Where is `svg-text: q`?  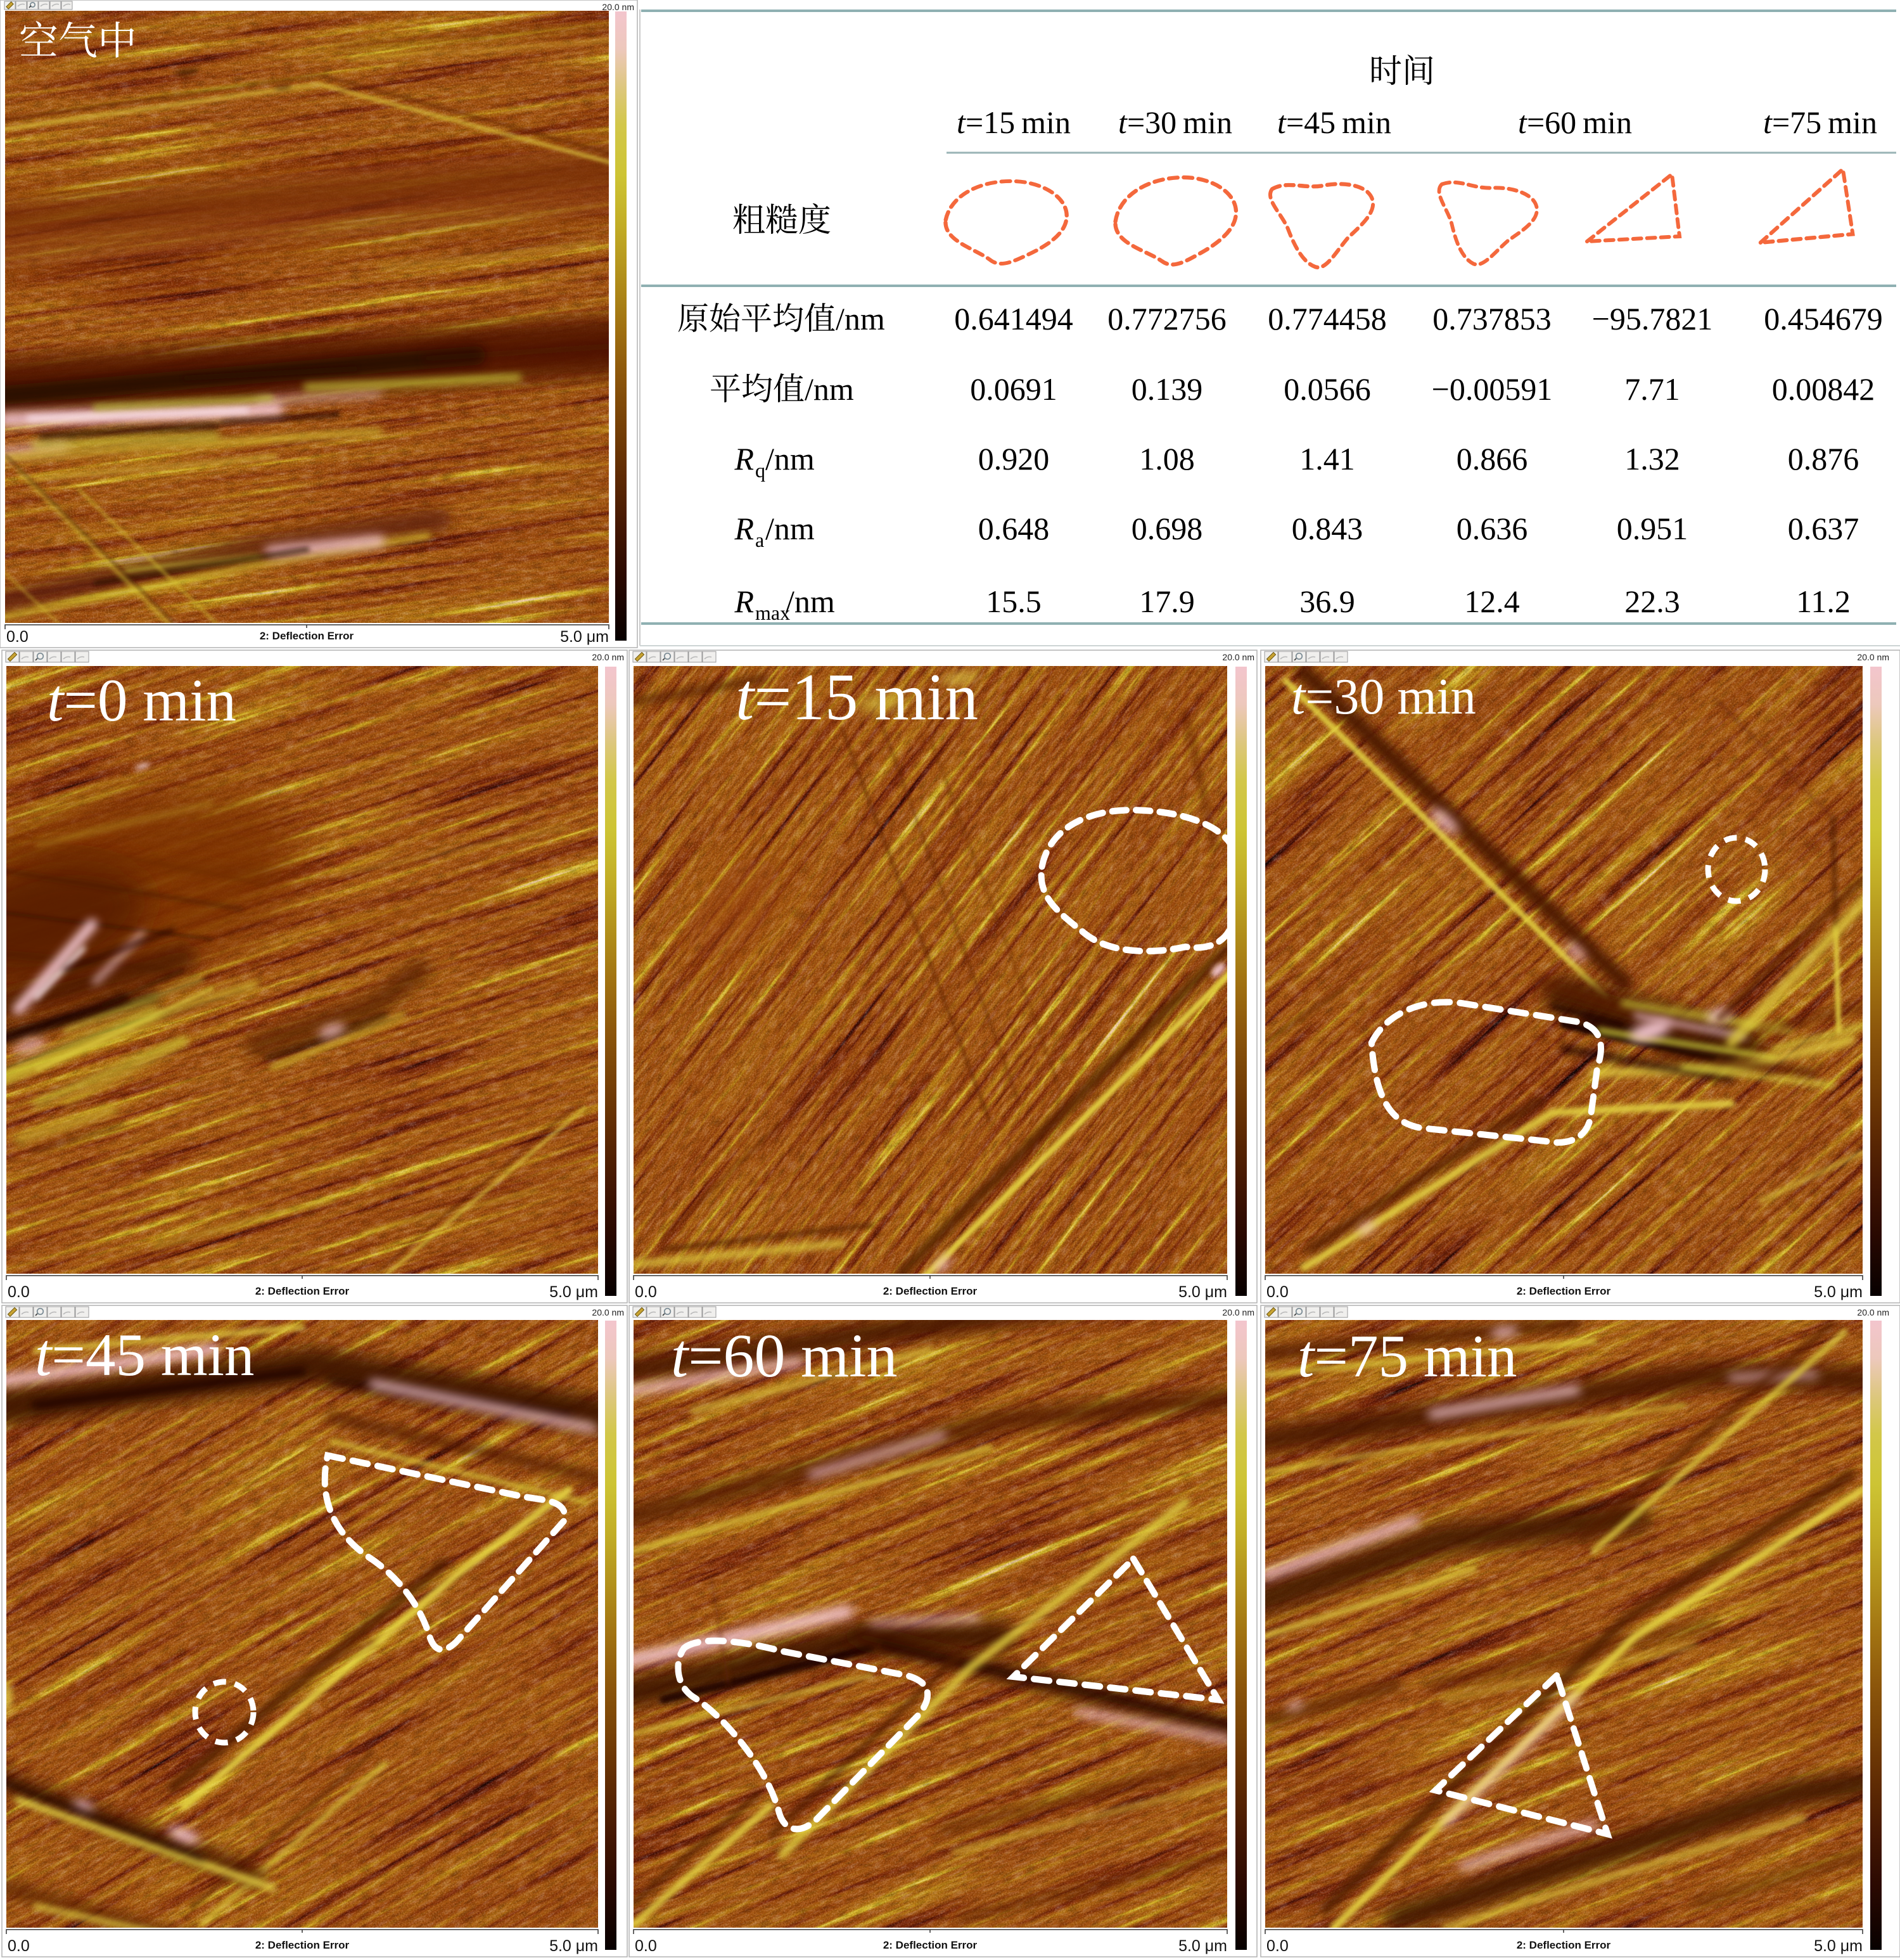 svg-text: q is located at coordinates (760, 470).